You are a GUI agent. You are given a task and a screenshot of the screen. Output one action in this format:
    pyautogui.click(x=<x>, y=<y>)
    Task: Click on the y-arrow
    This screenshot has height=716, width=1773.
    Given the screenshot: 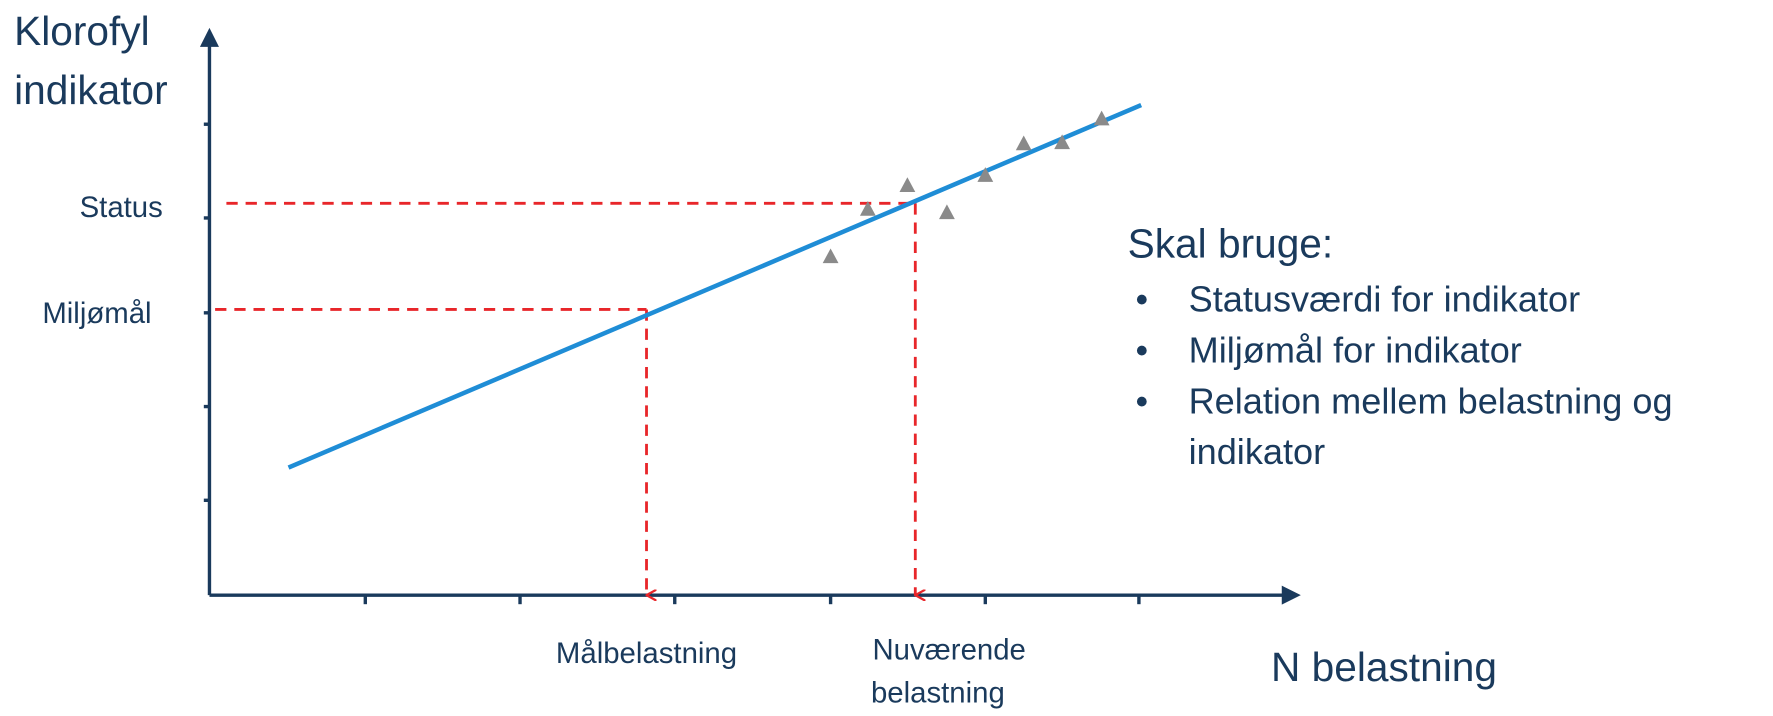 What is the action you would take?
    pyautogui.click(x=209, y=37)
    